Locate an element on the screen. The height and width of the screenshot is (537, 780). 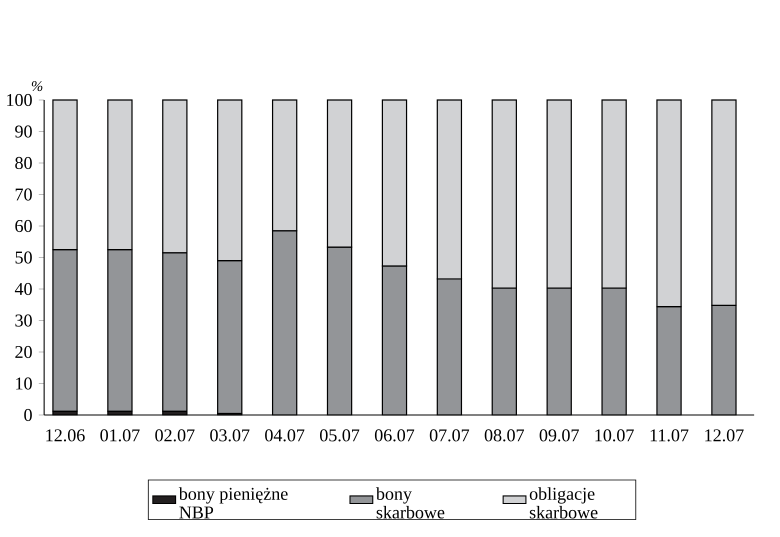
x-tick-label: 12.06 is located at coordinates (65, 435).